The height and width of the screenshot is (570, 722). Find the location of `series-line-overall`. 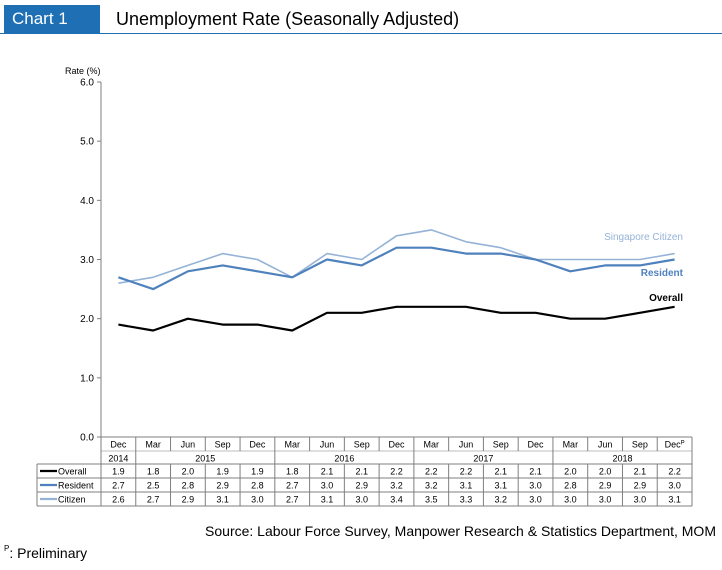

series-line-overall is located at coordinates (396, 318).